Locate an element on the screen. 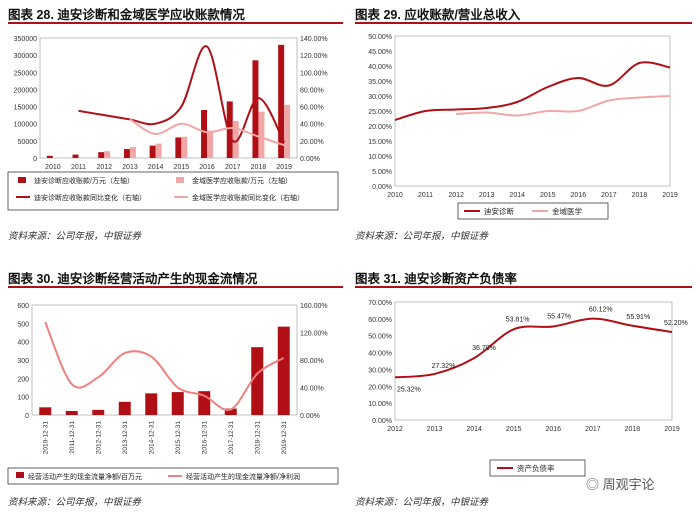 The image size is (700, 513). y-left-tick-label: 200 is located at coordinates (23, 379).